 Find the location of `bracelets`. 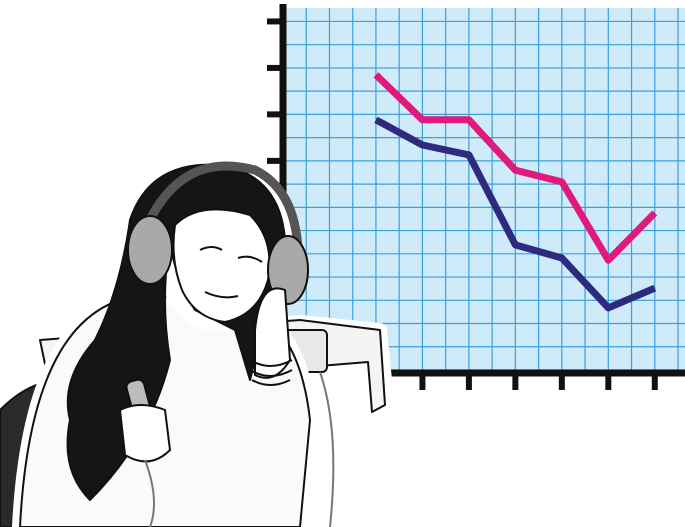

bracelets is located at coordinates (271, 372).